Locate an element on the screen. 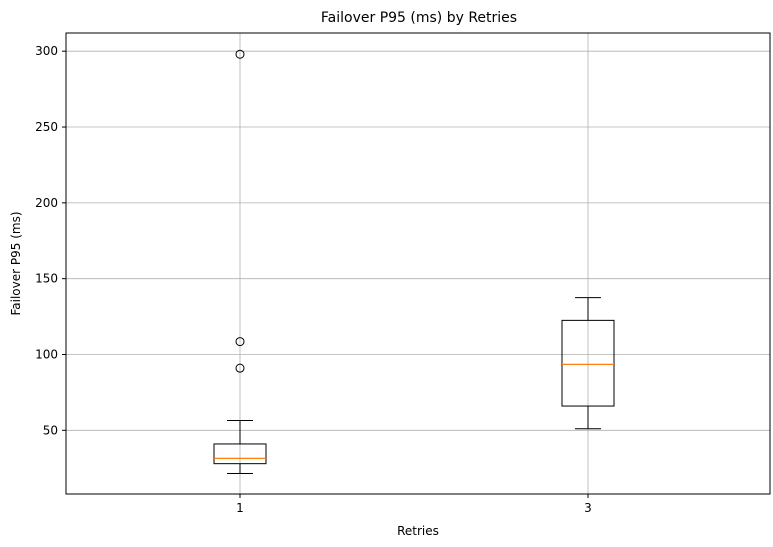 The width and height of the screenshot is (773, 547). x-tick-label: 1 is located at coordinates (240, 508).